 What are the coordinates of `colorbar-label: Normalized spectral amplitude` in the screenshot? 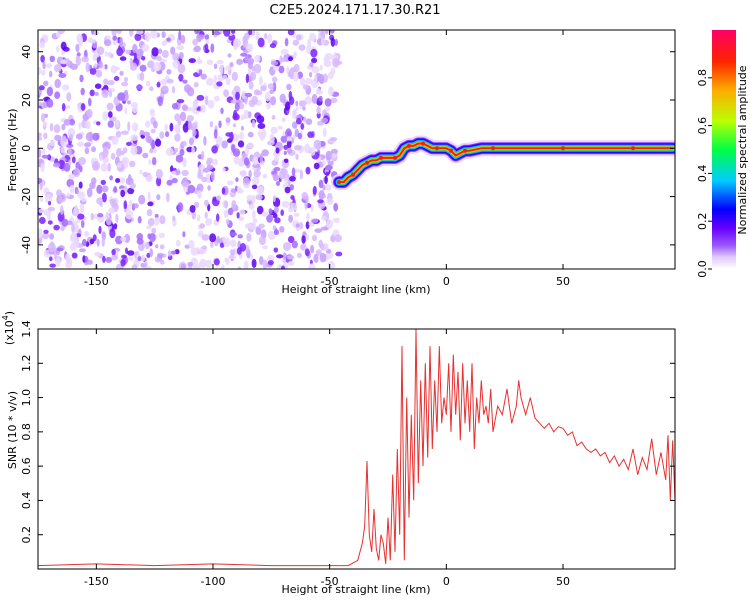 It's located at (742, 149).